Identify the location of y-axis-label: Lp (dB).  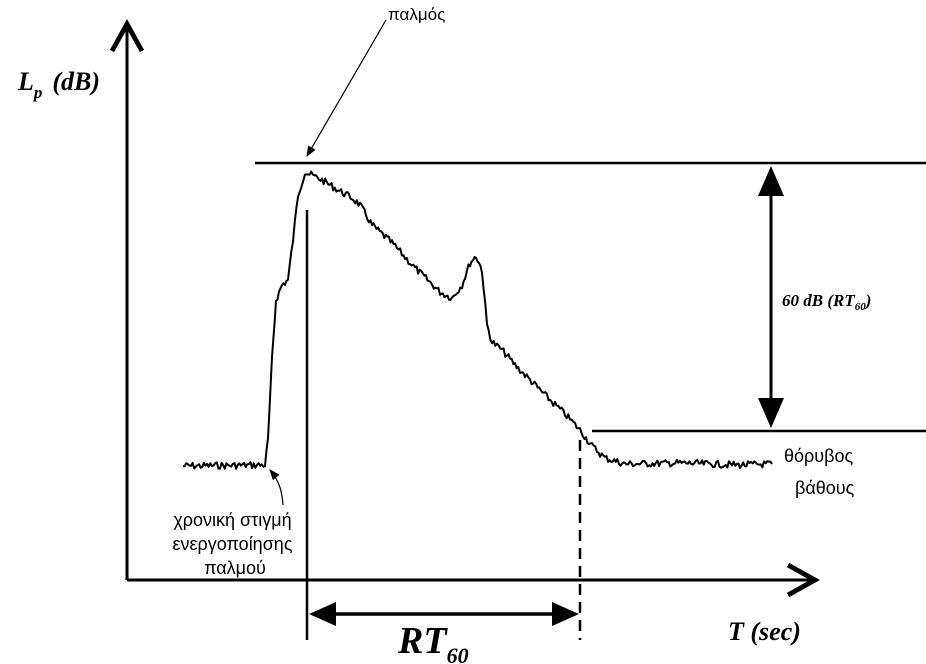
(58, 84).